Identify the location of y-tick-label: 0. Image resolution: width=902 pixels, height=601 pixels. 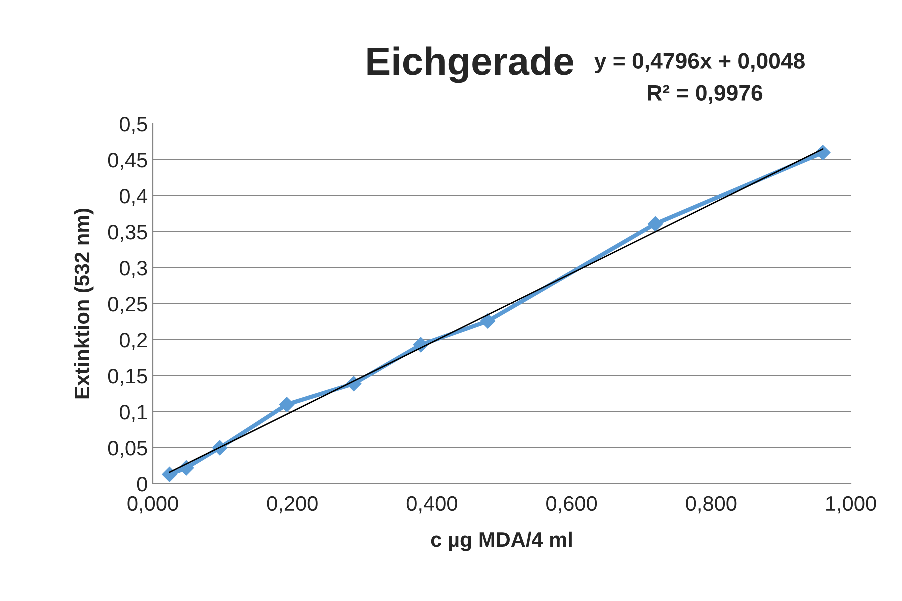
(142, 484).